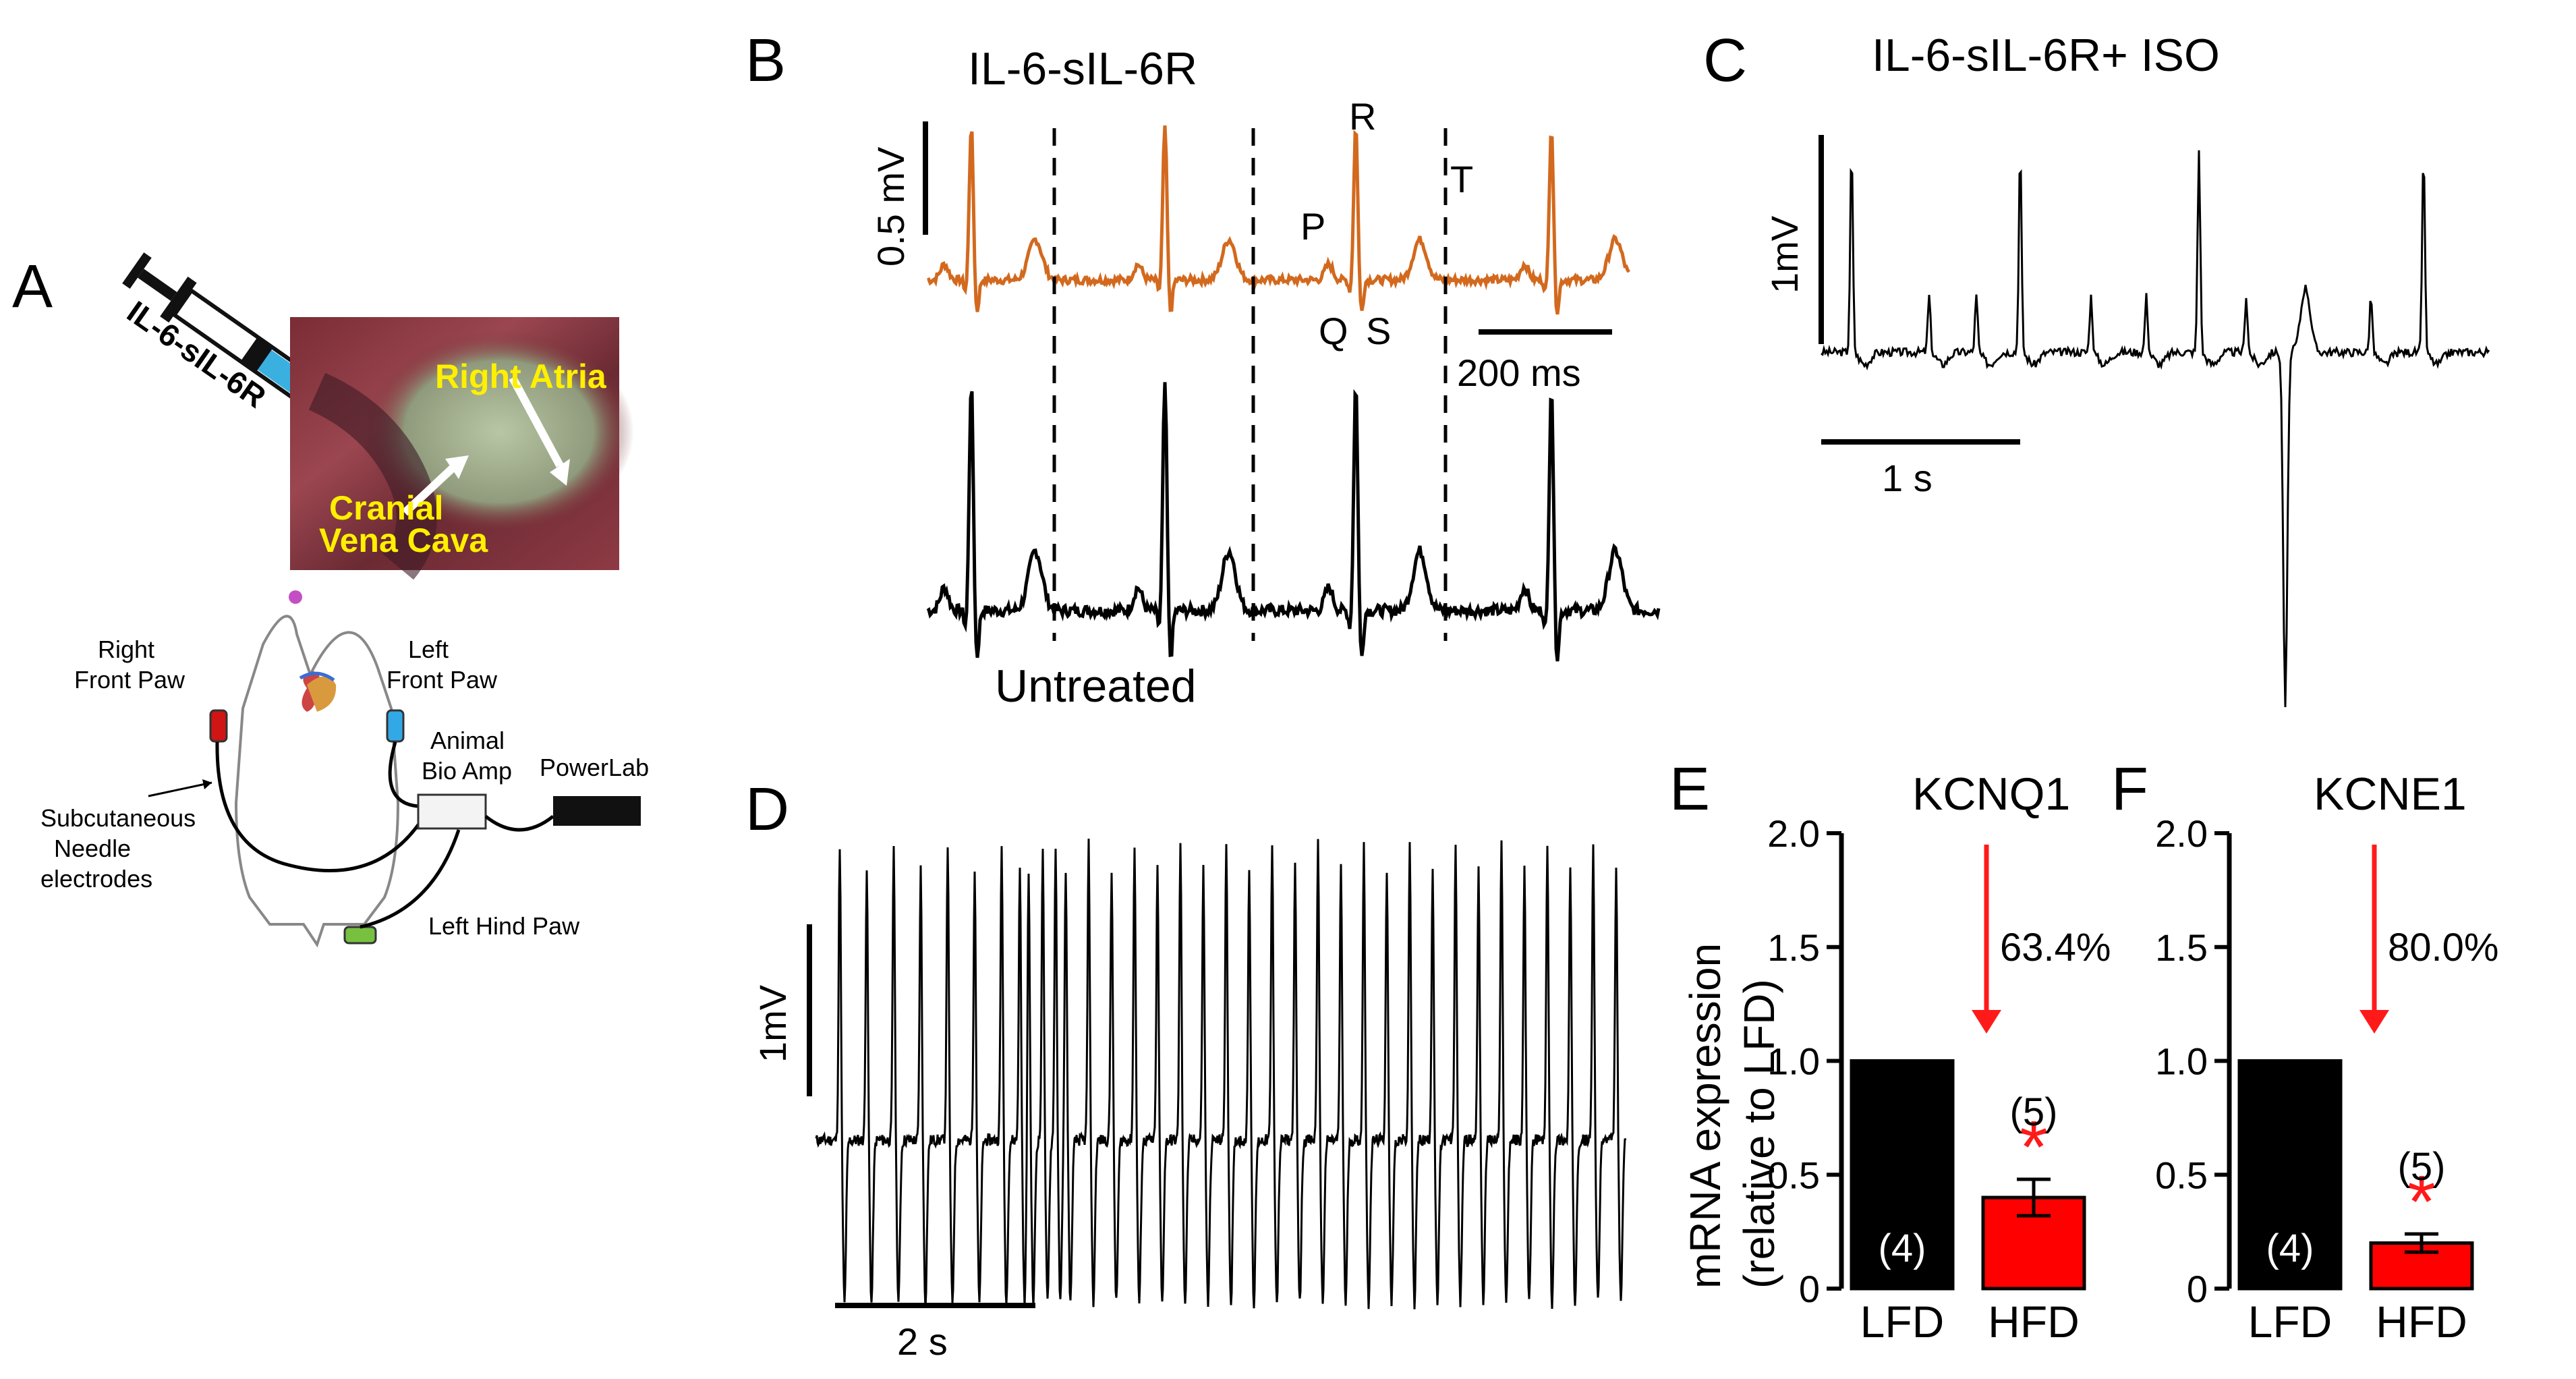 The width and height of the screenshot is (2576, 1379). What do you see at coordinates (504, 926) in the screenshot?
I see `left-hind-paw-label: Left Hind Paw` at bounding box center [504, 926].